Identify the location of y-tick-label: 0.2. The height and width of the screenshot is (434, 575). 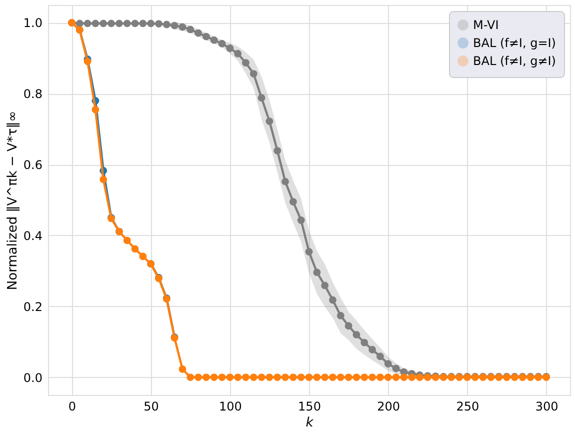
(32, 307).